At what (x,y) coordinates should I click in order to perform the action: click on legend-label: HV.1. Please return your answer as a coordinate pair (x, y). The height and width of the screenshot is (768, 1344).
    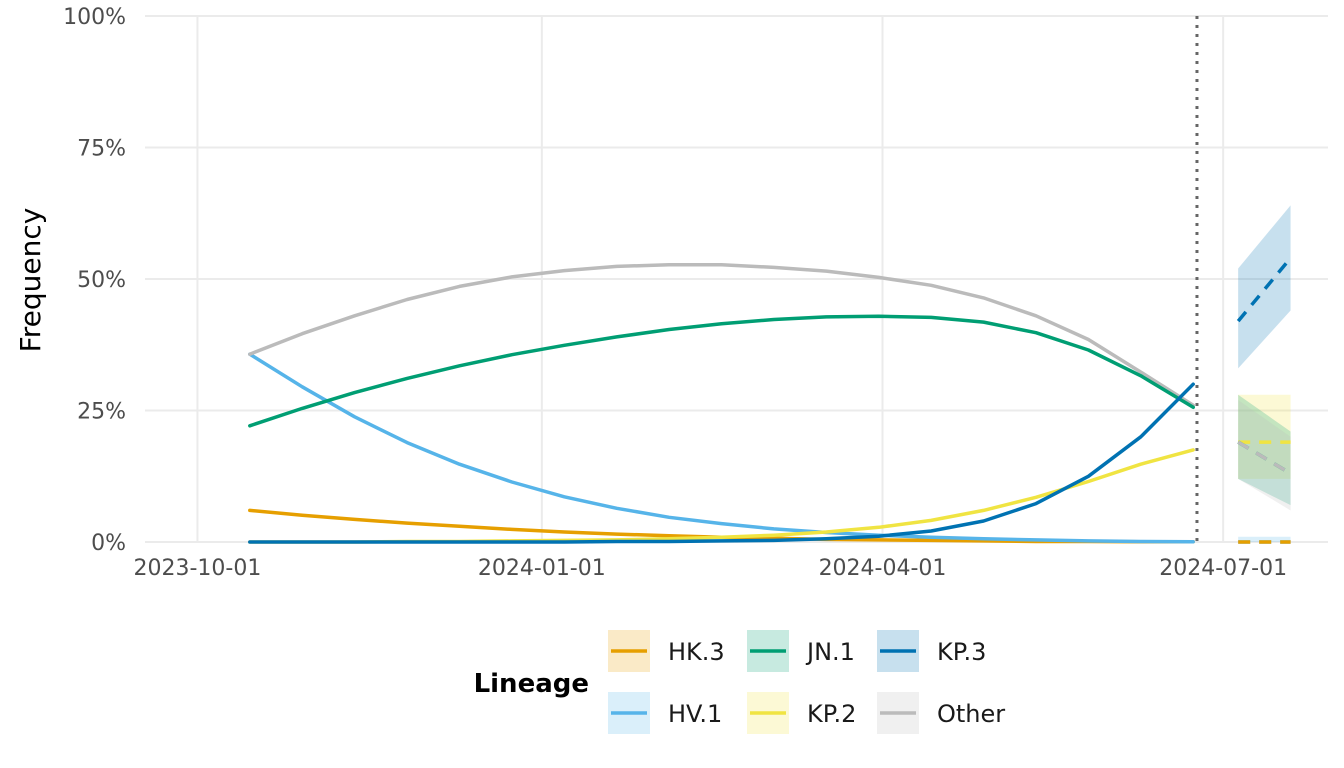
    Looking at the image, I should click on (695, 714).